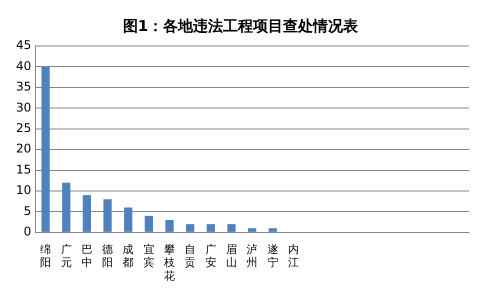 The image size is (489, 301). Describe the element at coordinates (293, 256) in the screenshot. I see `x-tick-label: 内江` at that location.